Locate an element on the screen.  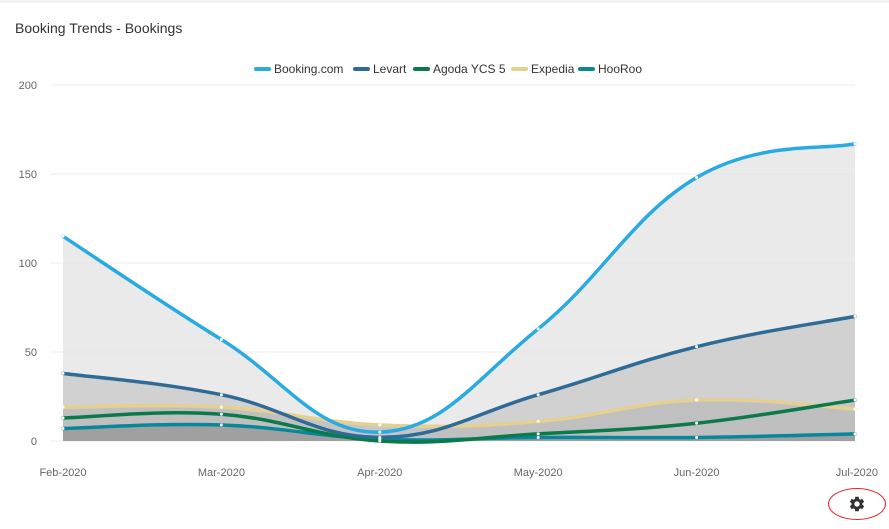
legend-label: Agoda YCS 5 is located at coordinates (469, 69).